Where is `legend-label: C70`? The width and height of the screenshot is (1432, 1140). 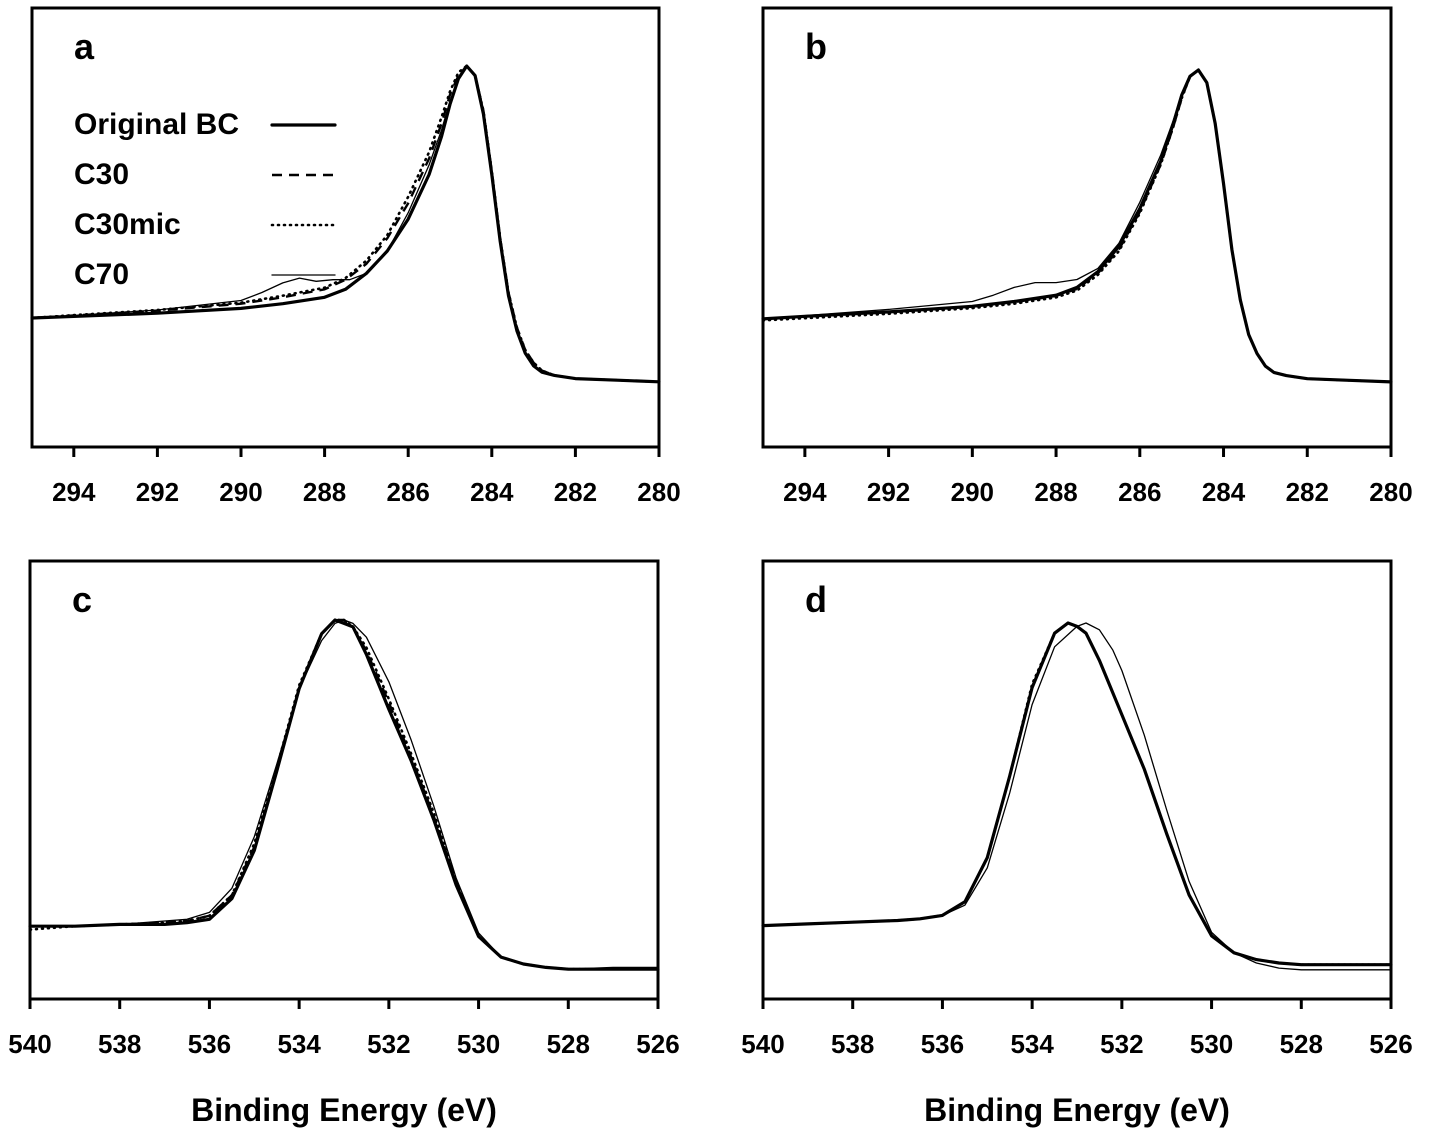
legend-label: C70 is located at coordinates (101, 274).